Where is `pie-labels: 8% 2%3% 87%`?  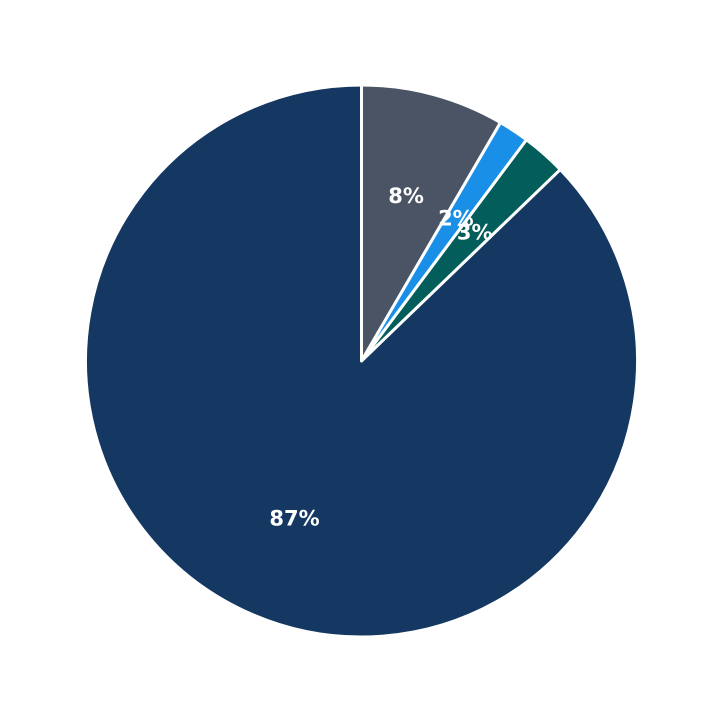
pie-labels: 8% 2%3% 87% is located at coordinates (380, 357).